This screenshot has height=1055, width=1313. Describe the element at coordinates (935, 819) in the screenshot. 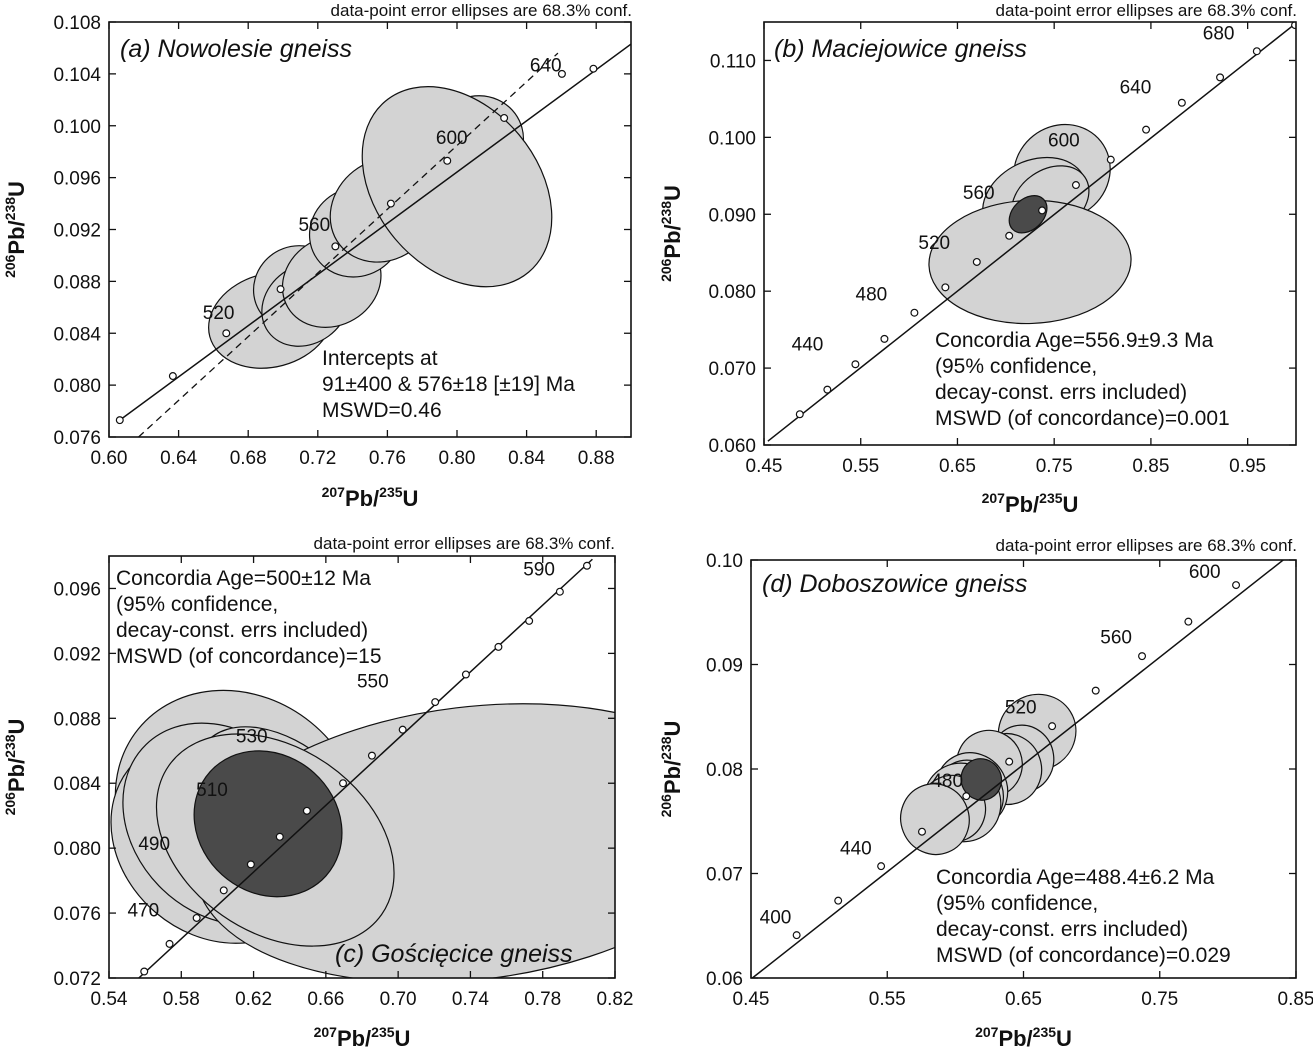

I see `error-ellipse` at that location.